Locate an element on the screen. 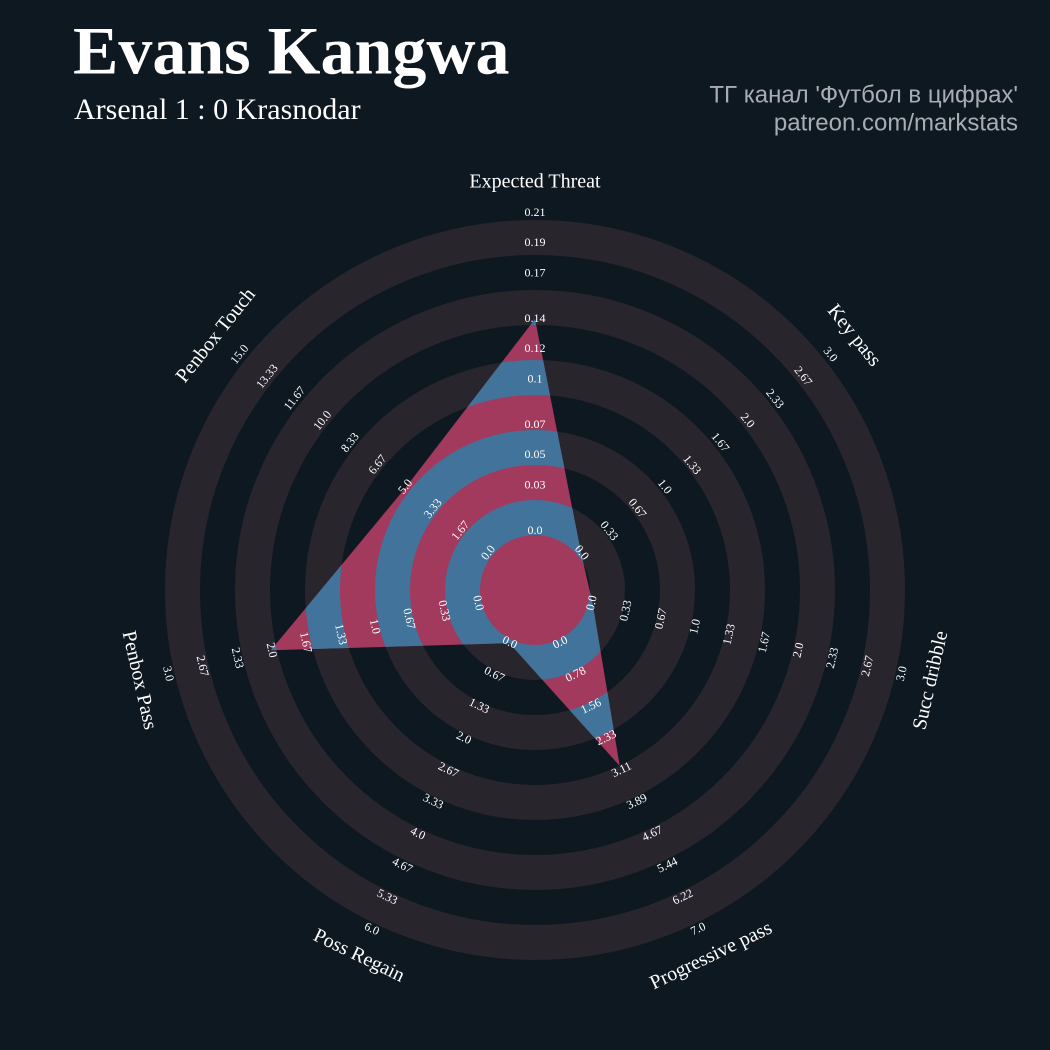 This screenshot has height=1050, width=1050. axis-label: Expected Threat is located at coordinates (535, 182).